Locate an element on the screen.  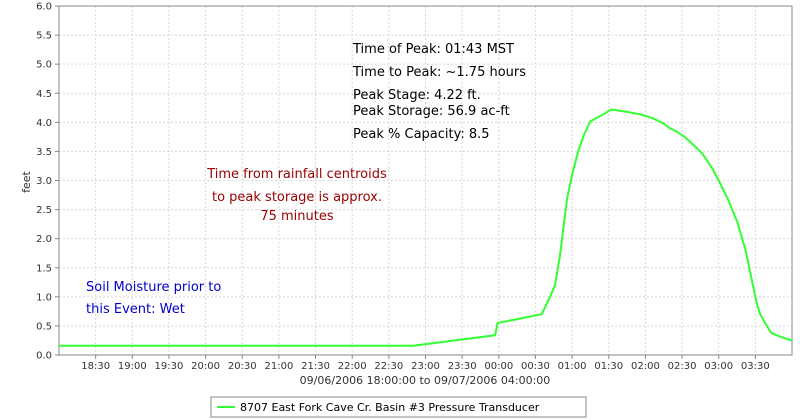
x-tick-label: 03:30 is located at coordinates (755, 366).